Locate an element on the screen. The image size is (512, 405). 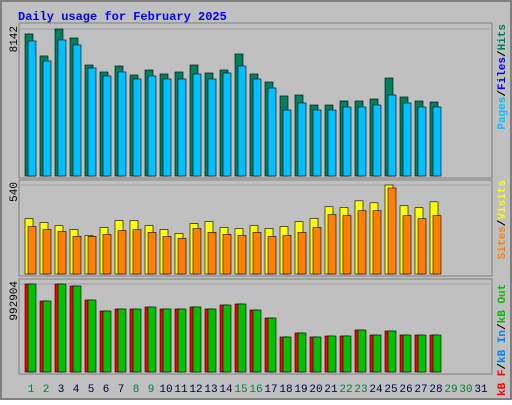
x-tick-label: 24 is located at coordinates (376, 390).